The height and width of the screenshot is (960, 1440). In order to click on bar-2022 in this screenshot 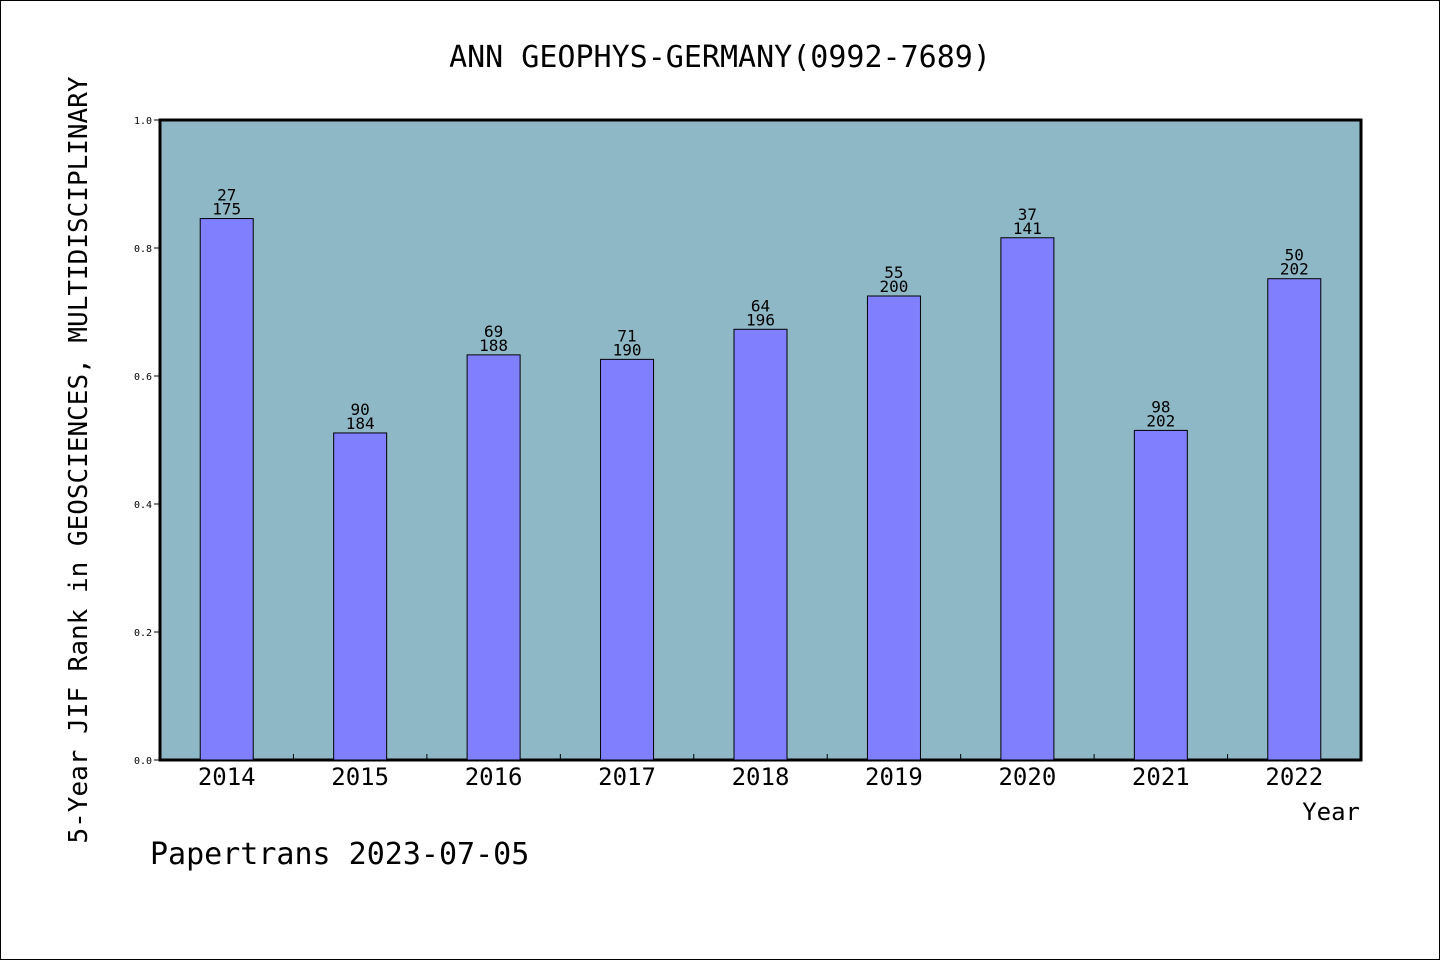, I will do `click(1294, 519)`.